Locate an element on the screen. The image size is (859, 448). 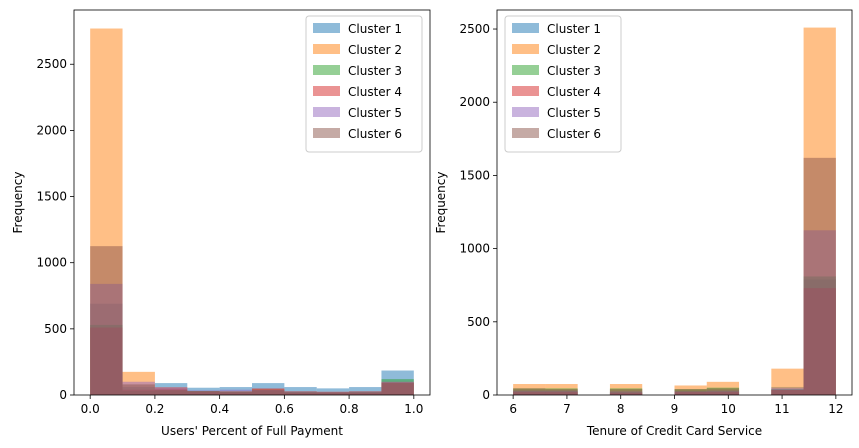
x-tick-label: 0.2 is located at coordinates (154, 409).